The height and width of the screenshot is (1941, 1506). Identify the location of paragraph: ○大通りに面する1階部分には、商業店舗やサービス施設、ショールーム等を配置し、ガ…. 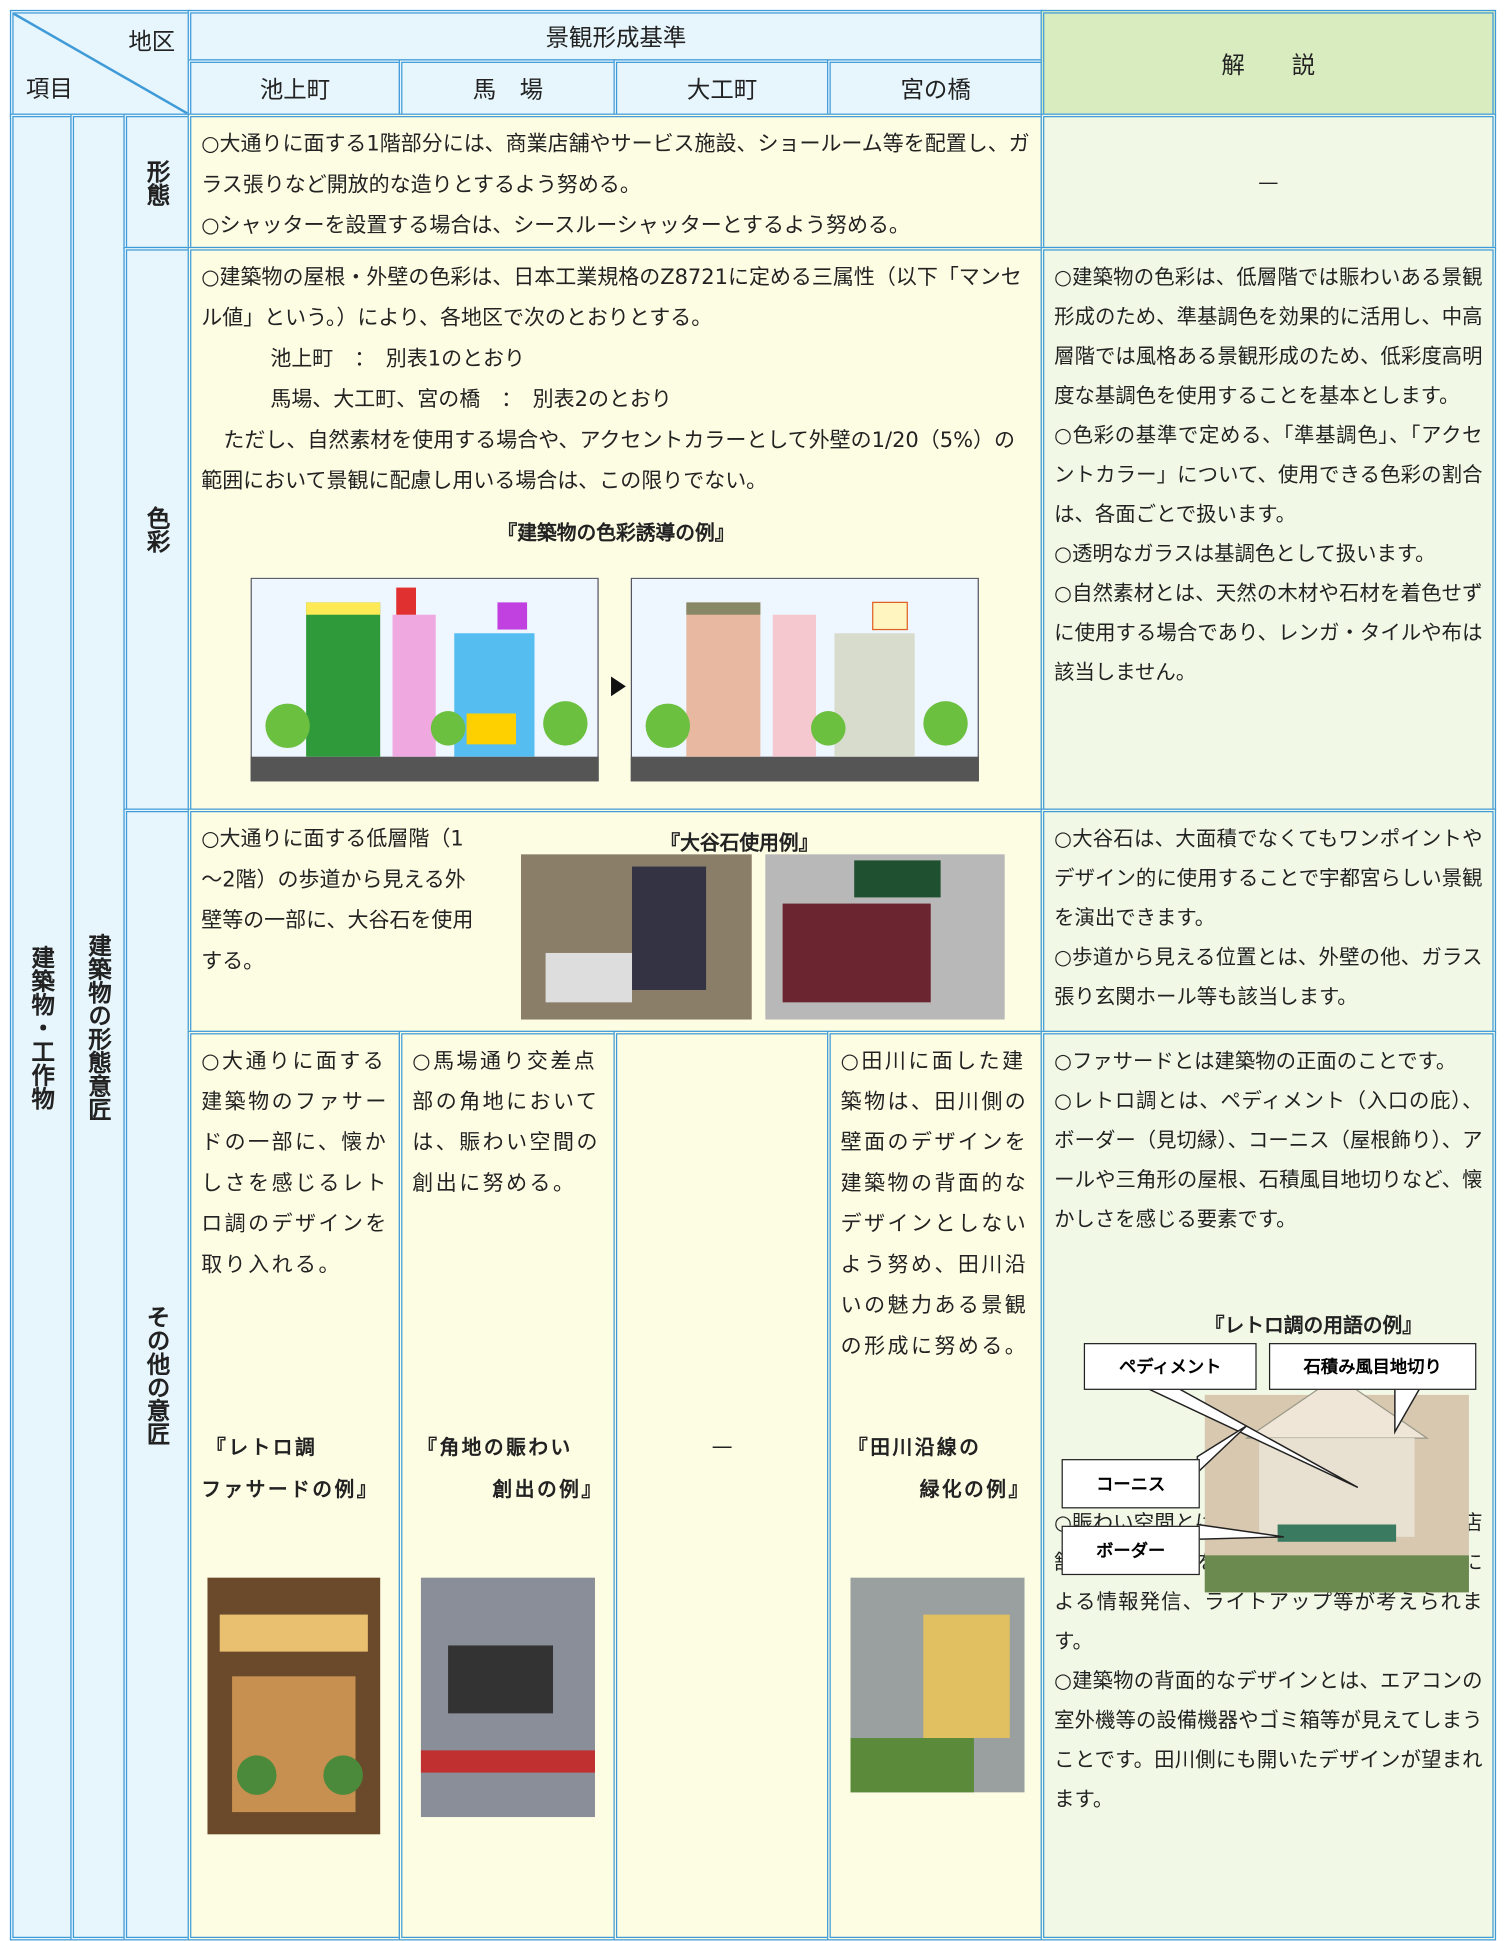
(615, 165).